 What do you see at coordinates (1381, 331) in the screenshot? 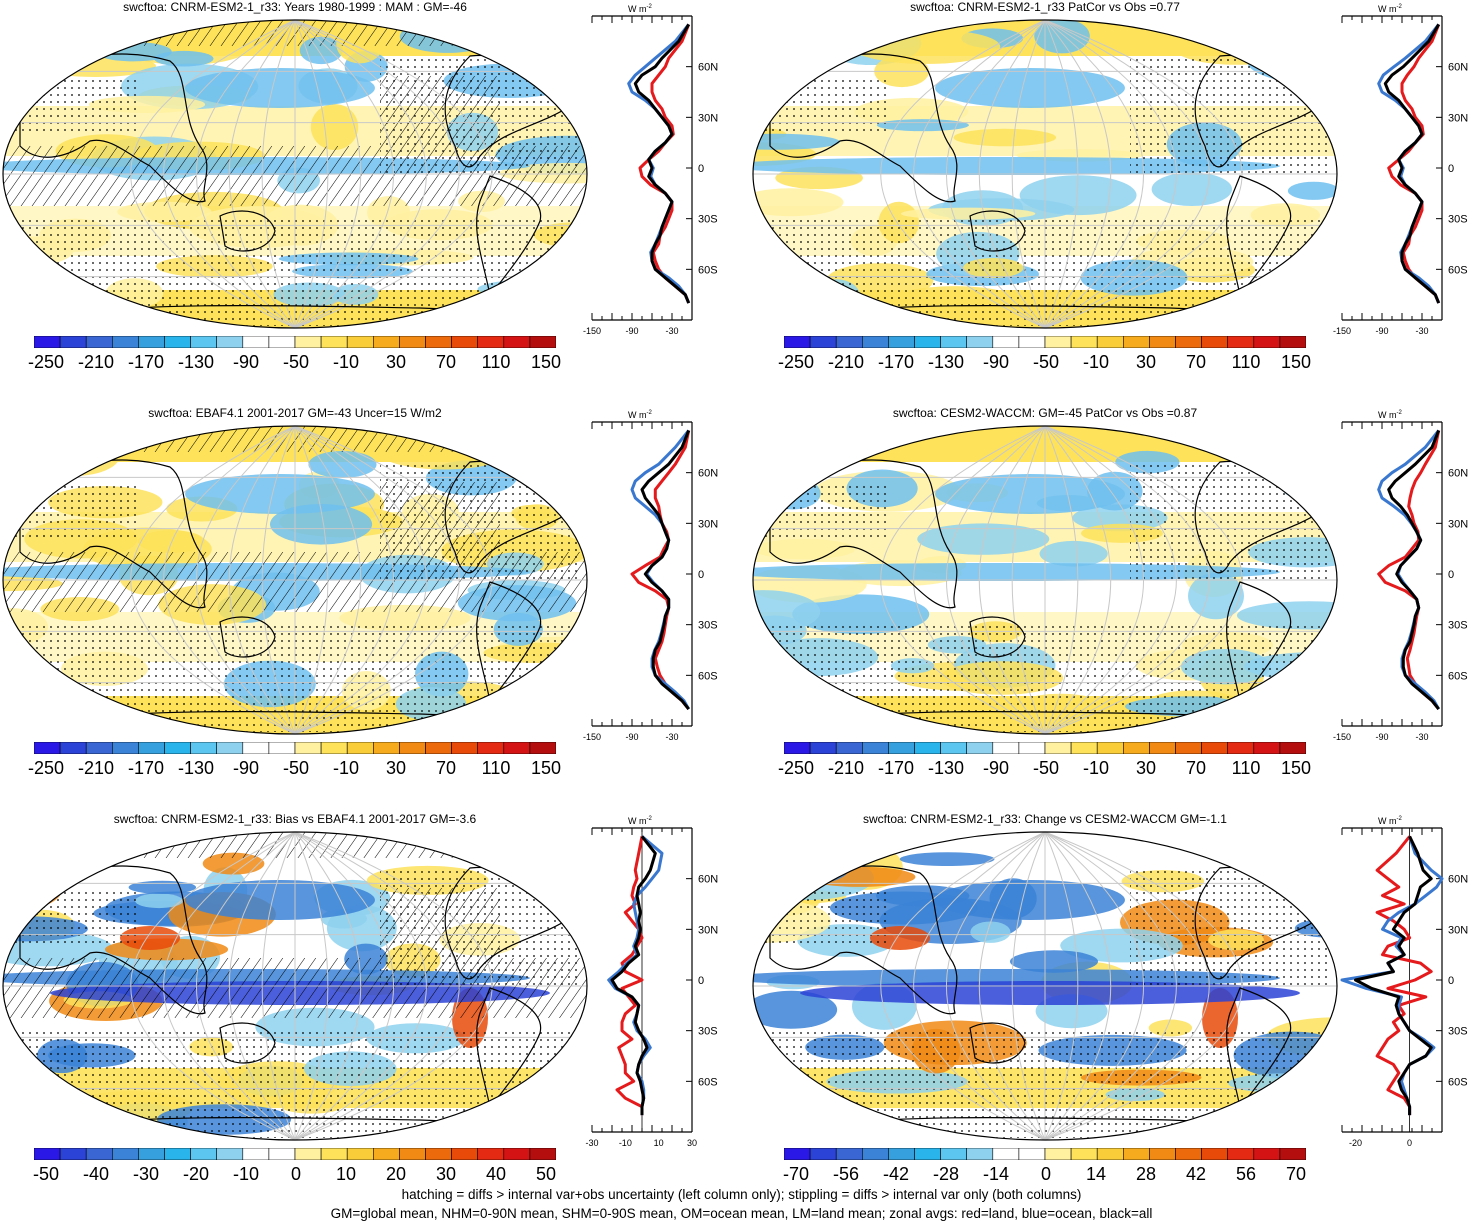
I see `zonal-x-tick-label: -90` at bounding box center [1381, 331].